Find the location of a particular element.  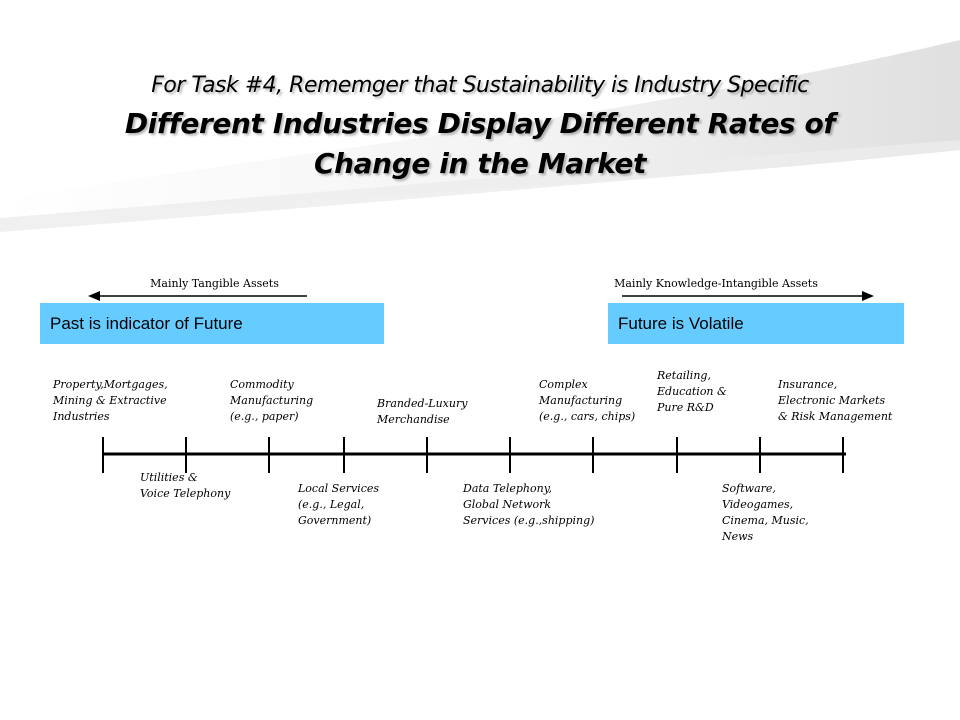

industry-branded-luxury: Branded-Luxury Merchandise is located at coordinates (422, 411).